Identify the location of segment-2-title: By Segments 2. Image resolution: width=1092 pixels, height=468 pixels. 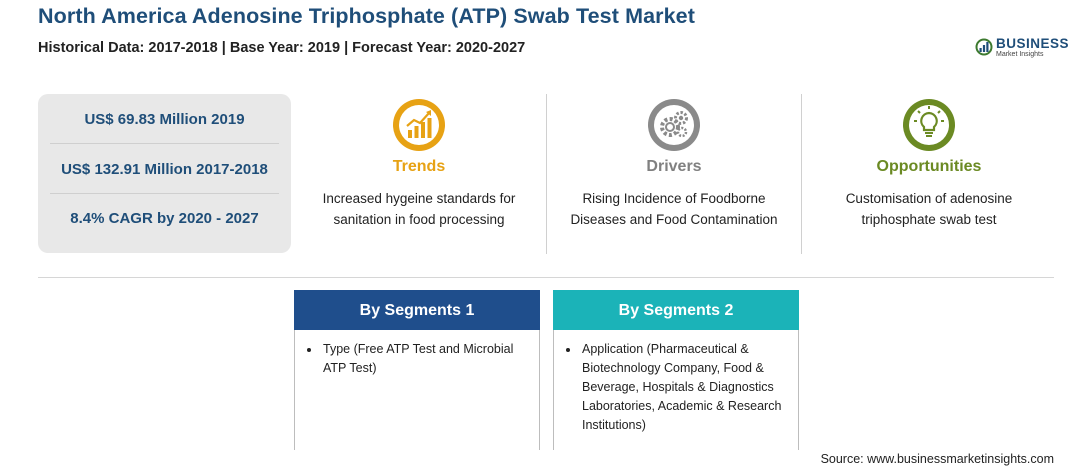
(676, 310).